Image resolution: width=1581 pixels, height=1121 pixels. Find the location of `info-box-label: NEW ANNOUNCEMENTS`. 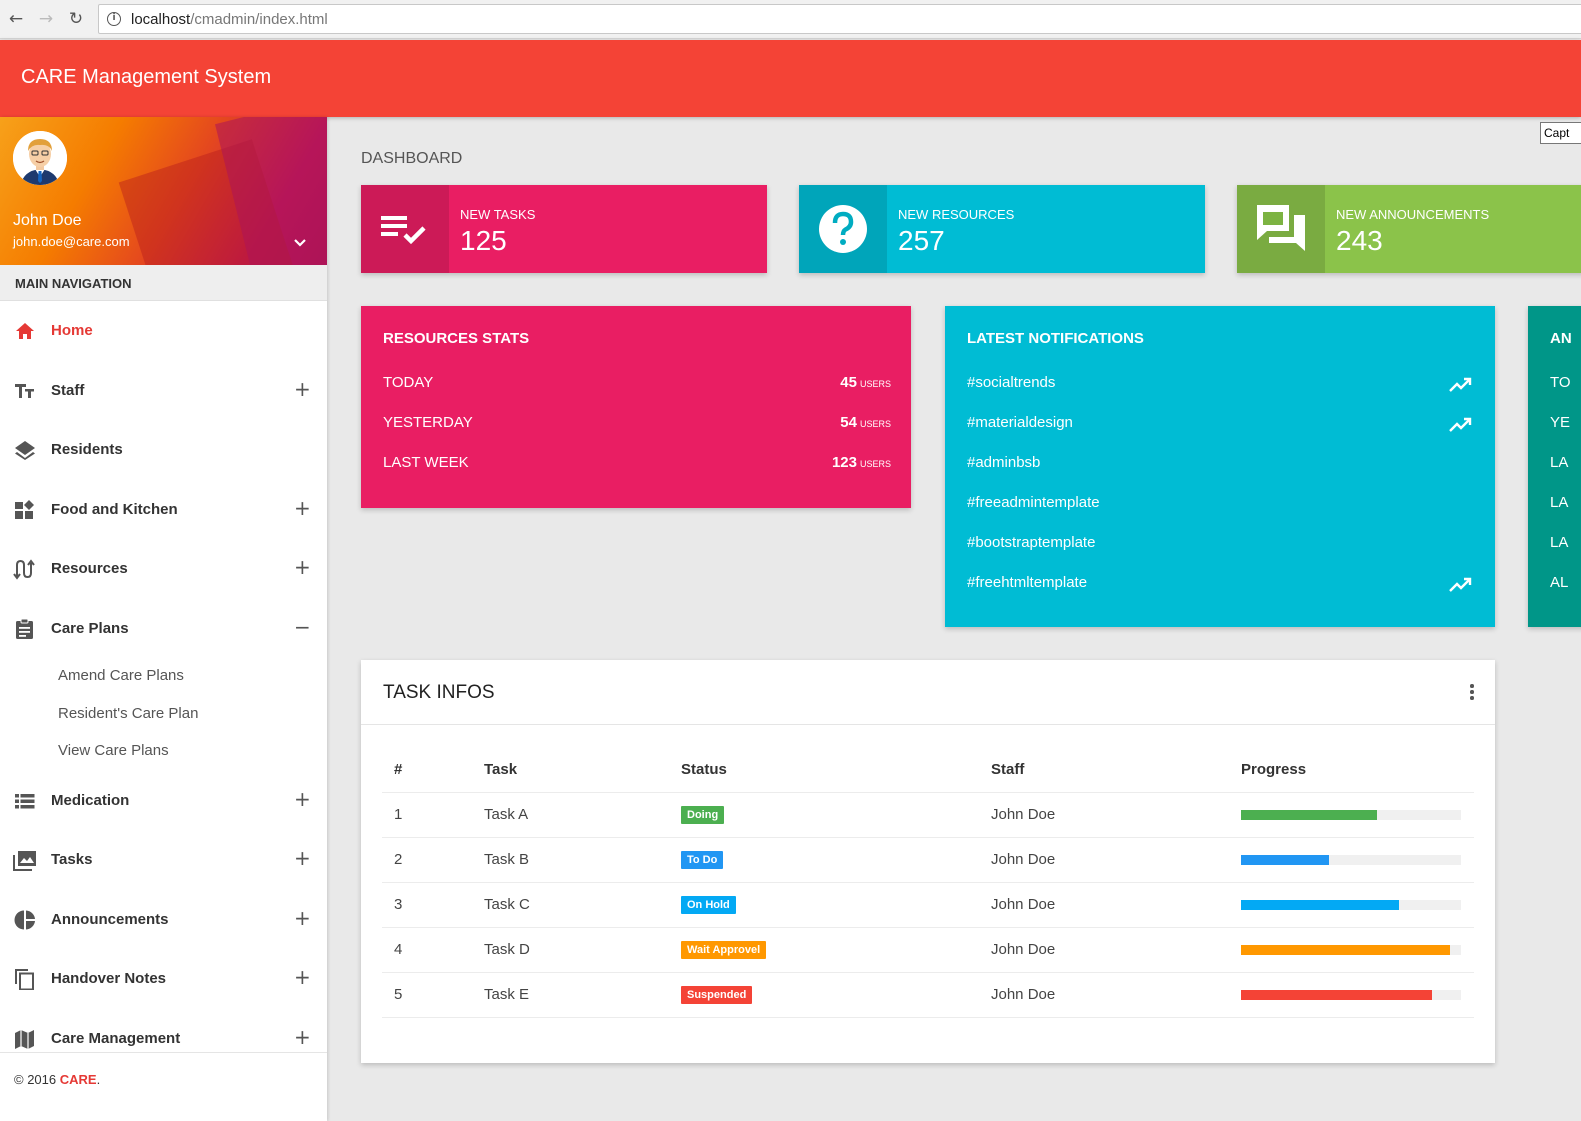

info-box-label: NEW ANNOUNCEMENTS is located at coordinates (1413, 214).